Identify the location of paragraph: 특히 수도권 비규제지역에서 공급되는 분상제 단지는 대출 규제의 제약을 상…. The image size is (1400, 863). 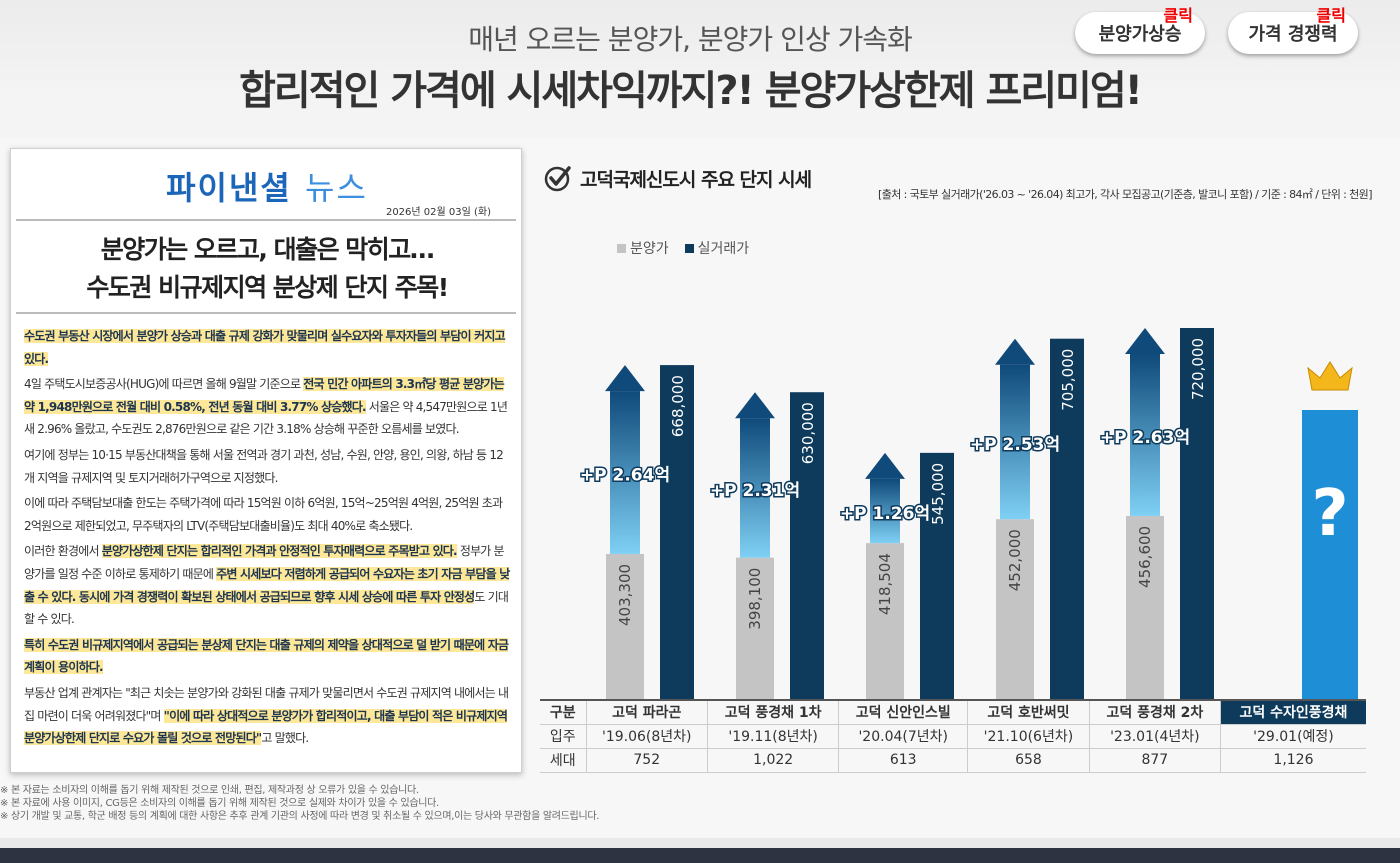
(267, 656).